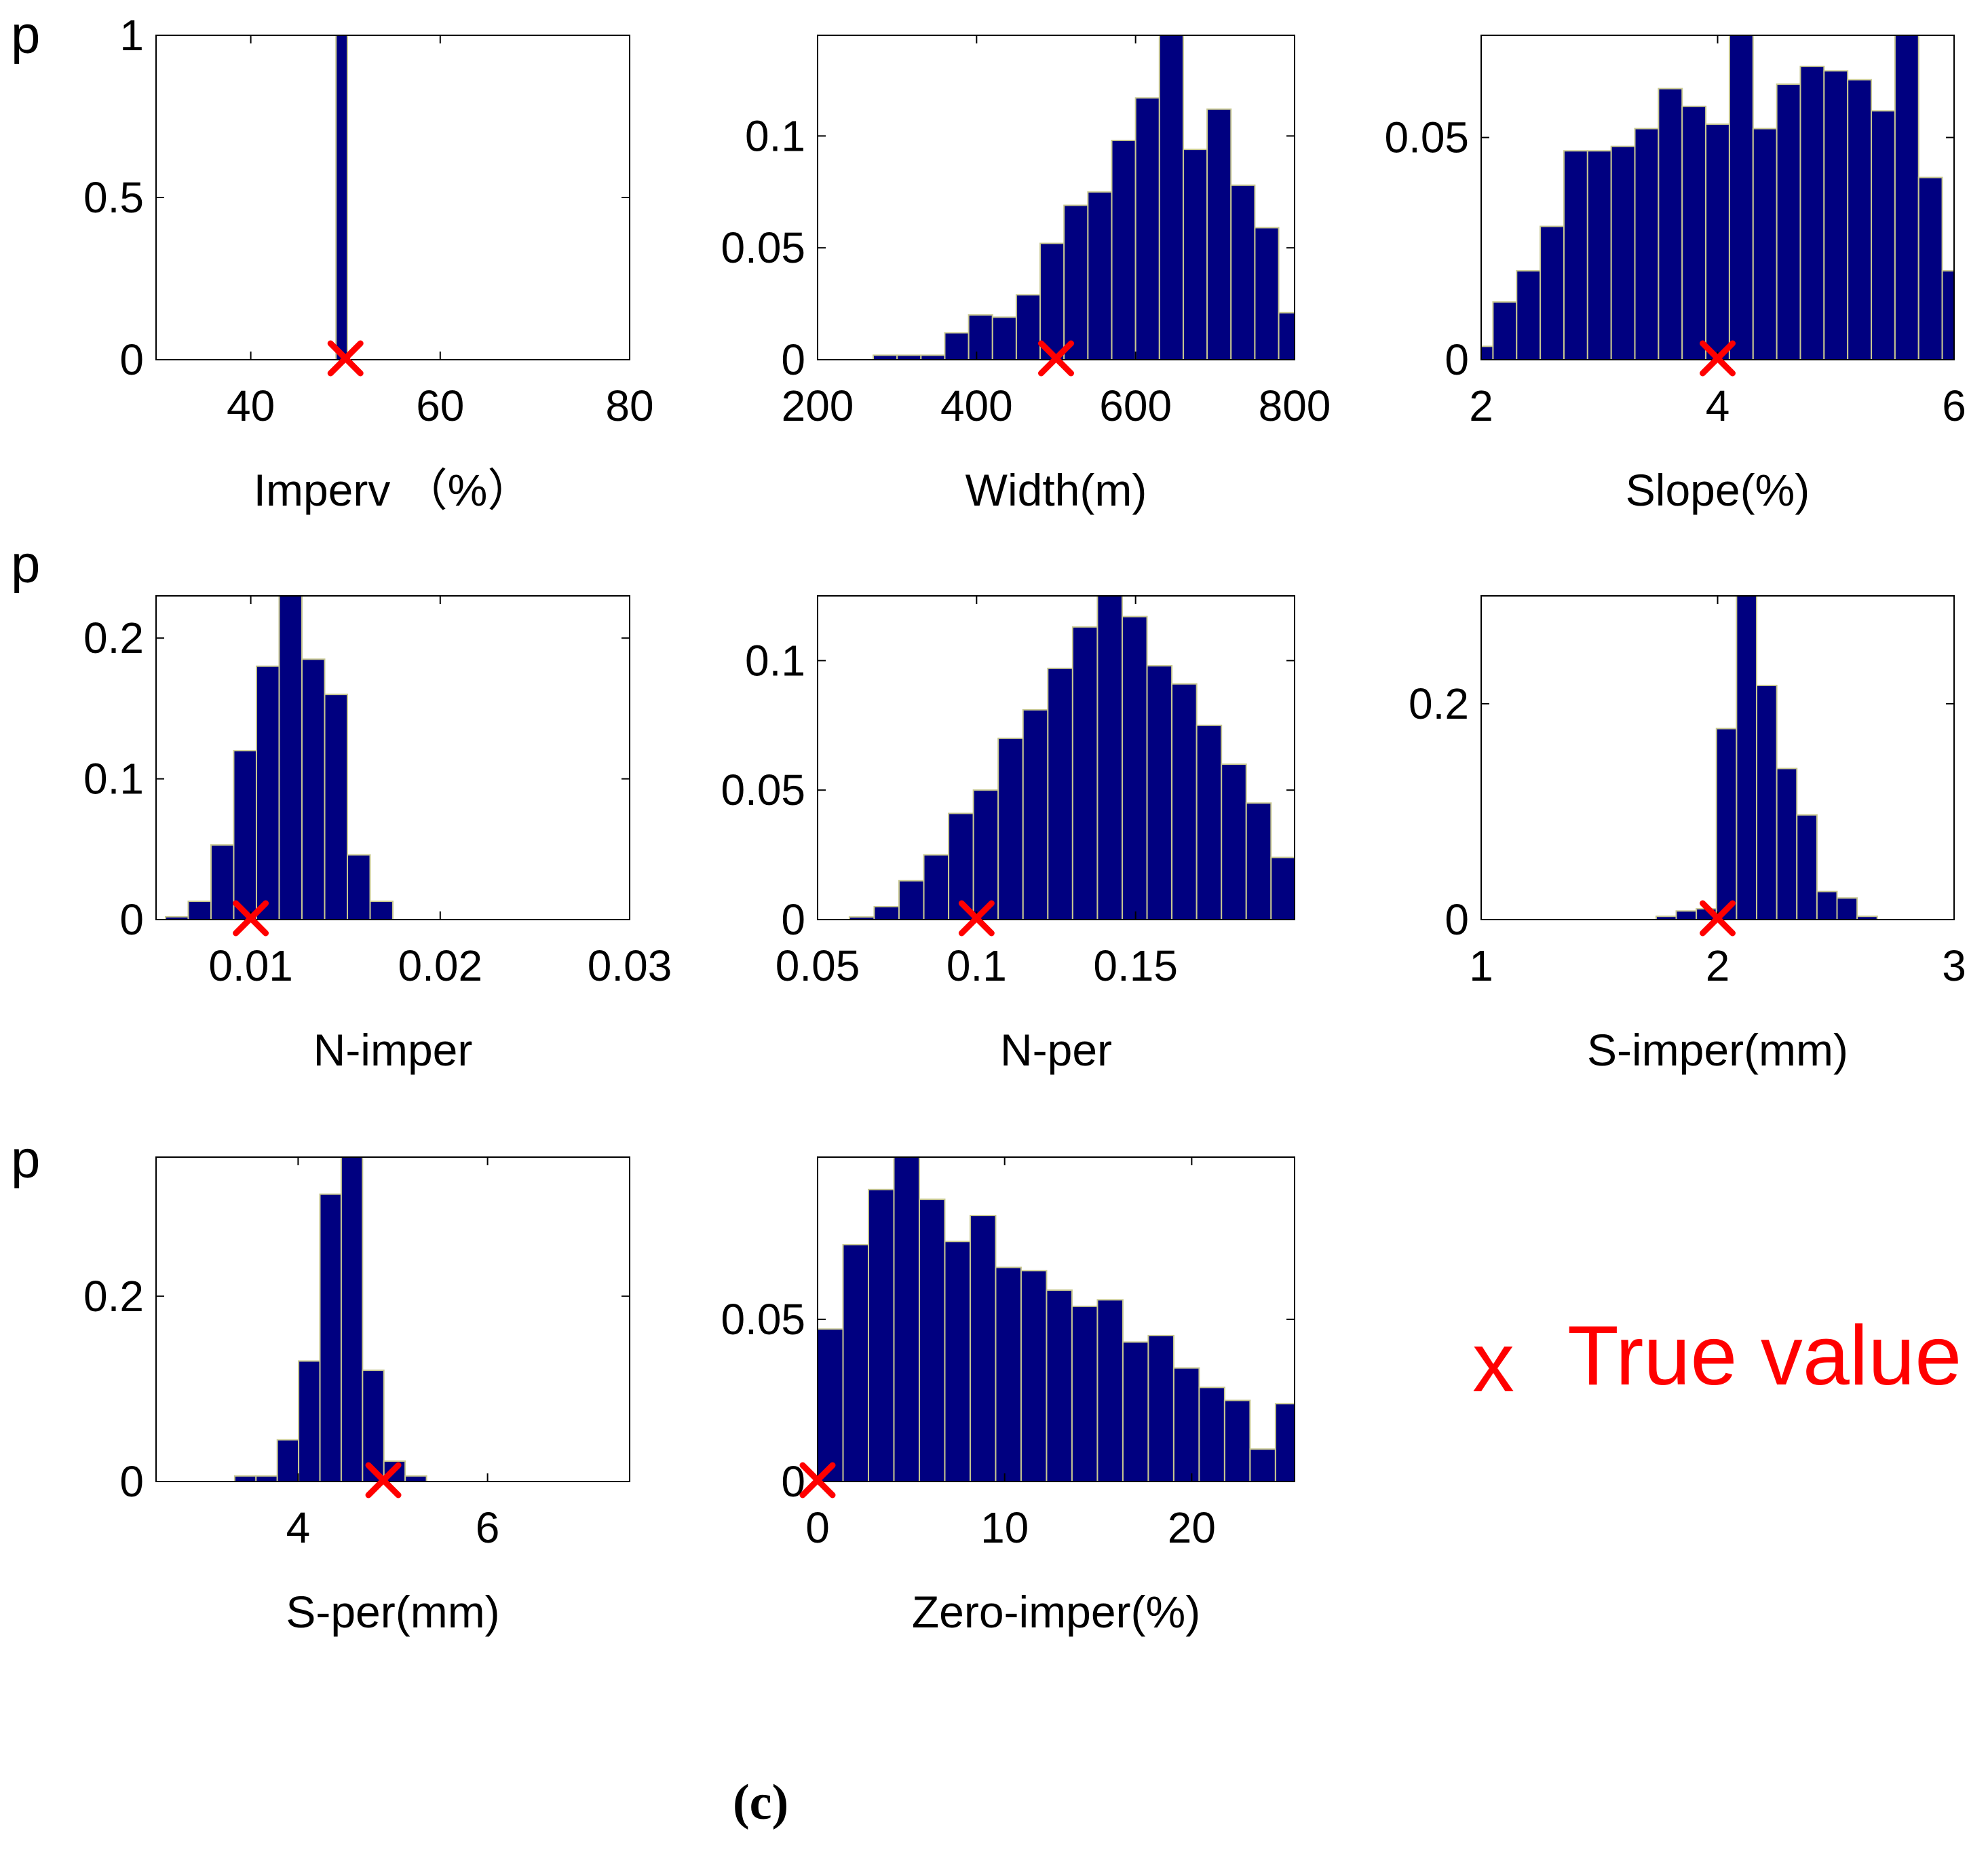 This screenshot has height=1867, width=1988. Describe the element at coordinates (817, 1527) in the screenshot. I see `x-tick-label: 0` at that location.